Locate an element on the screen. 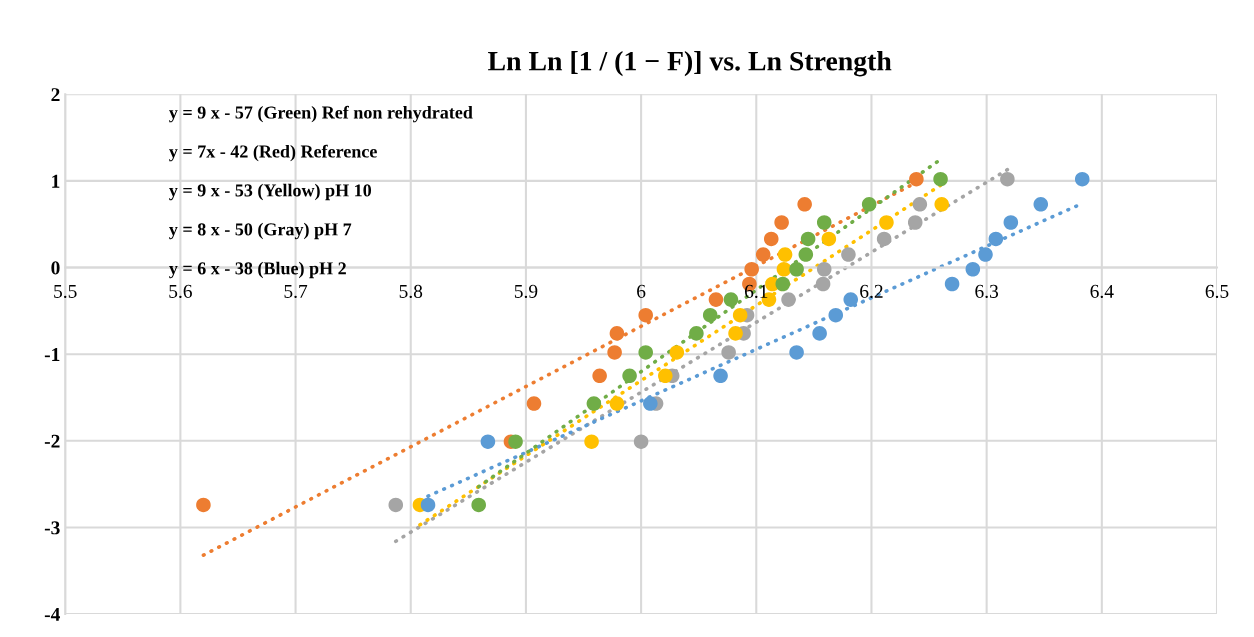  x-tick-label: 6.5 is located at coordinates (1217, 291).